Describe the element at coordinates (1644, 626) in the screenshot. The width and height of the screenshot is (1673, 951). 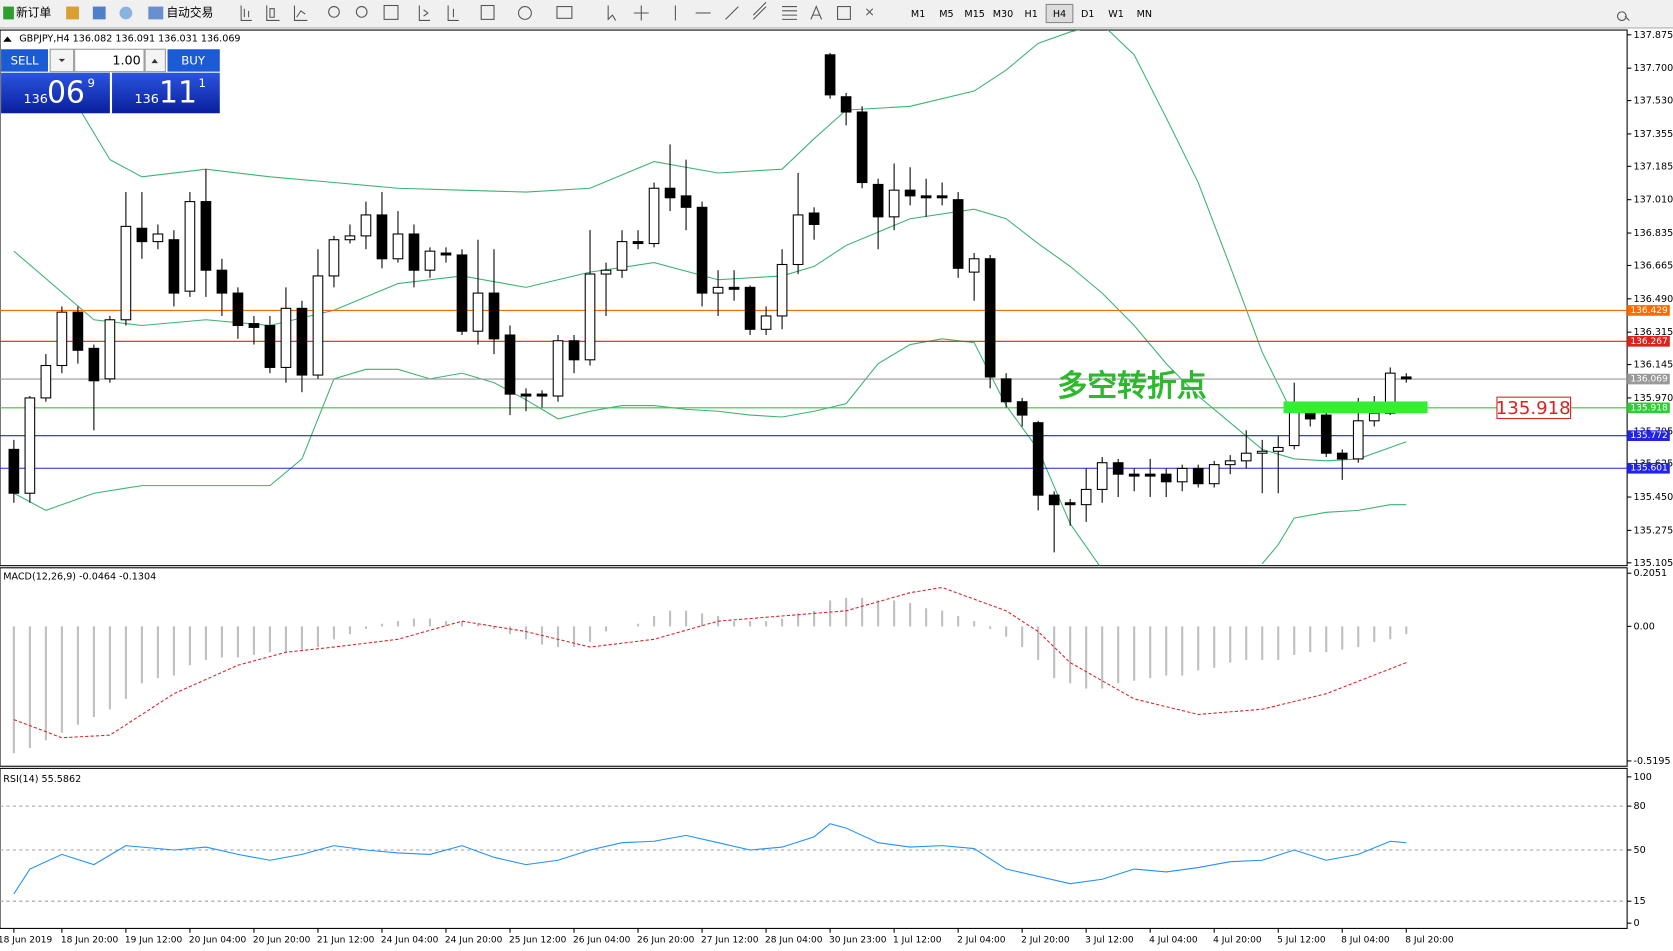
I see `y-tick-label: 0.00` at that location.